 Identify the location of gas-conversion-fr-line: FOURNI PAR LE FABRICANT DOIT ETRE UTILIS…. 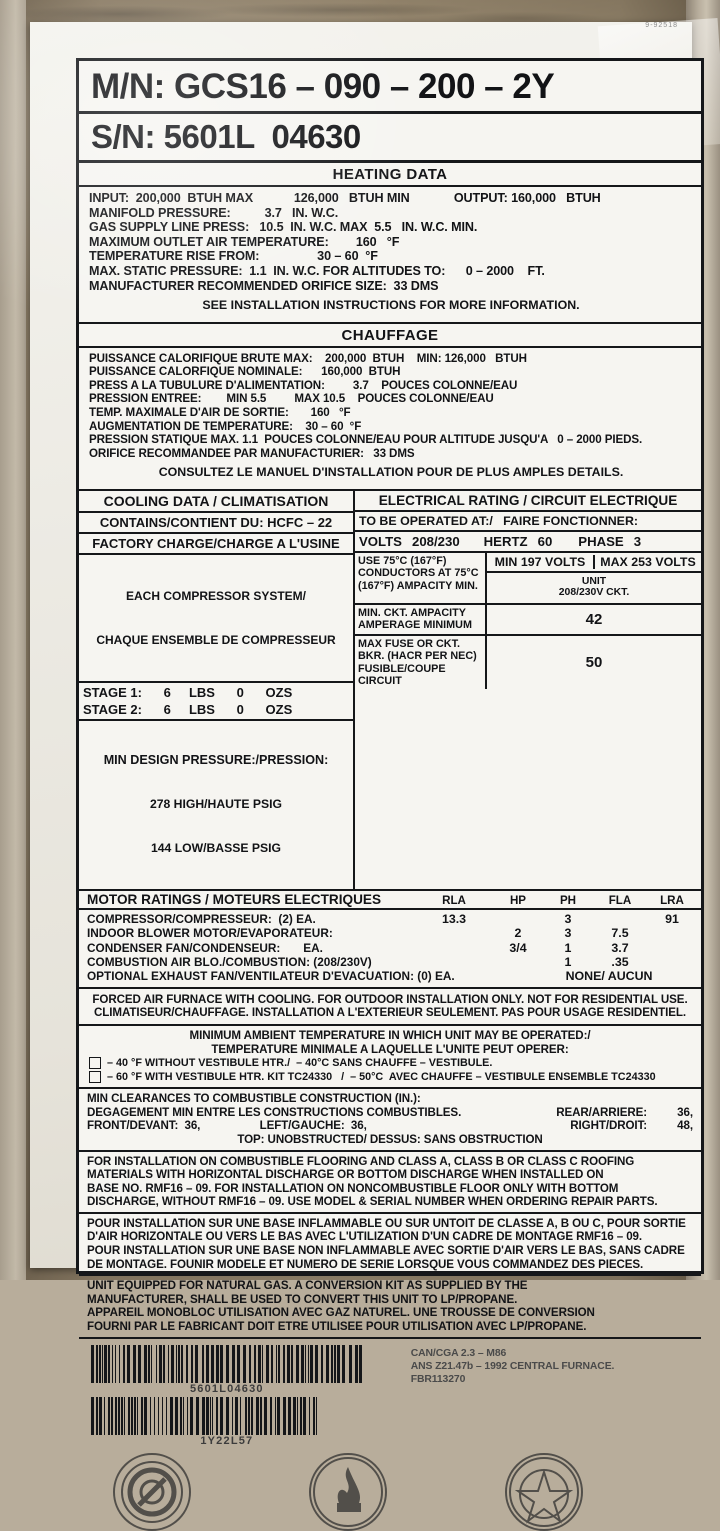
(337, 1327).